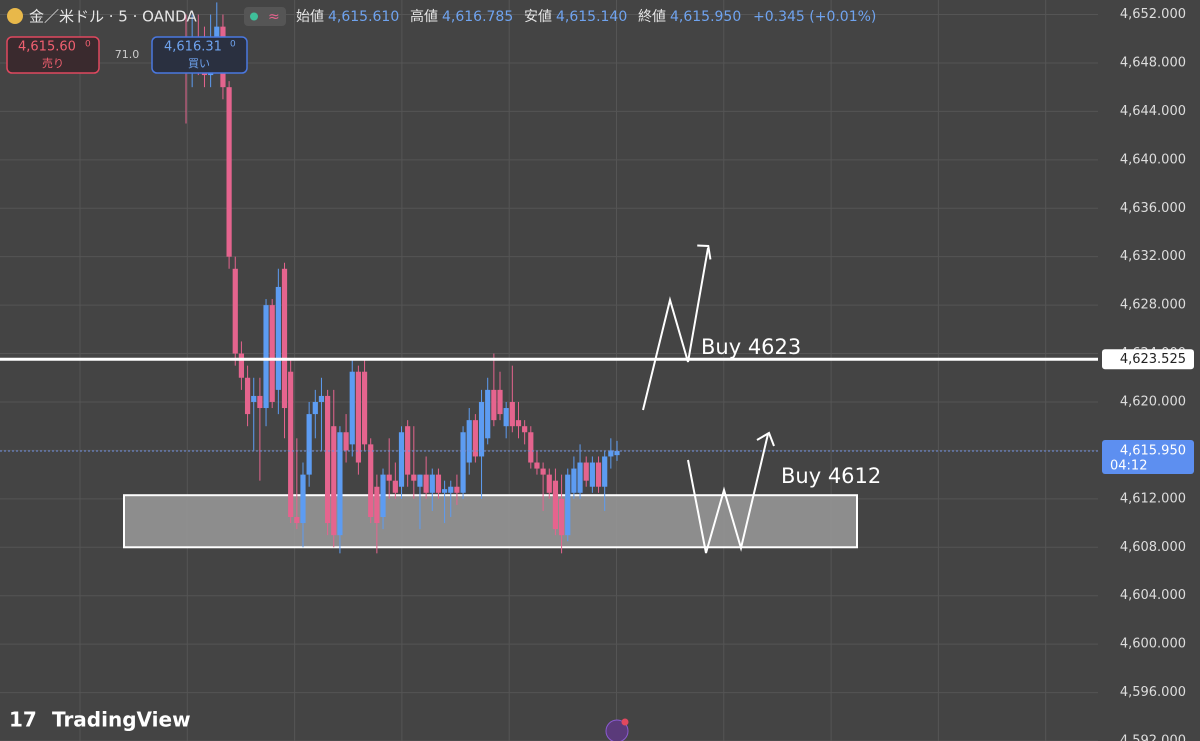 The image size is (1200, 741). I want to click on overlay, so click(549, 404).